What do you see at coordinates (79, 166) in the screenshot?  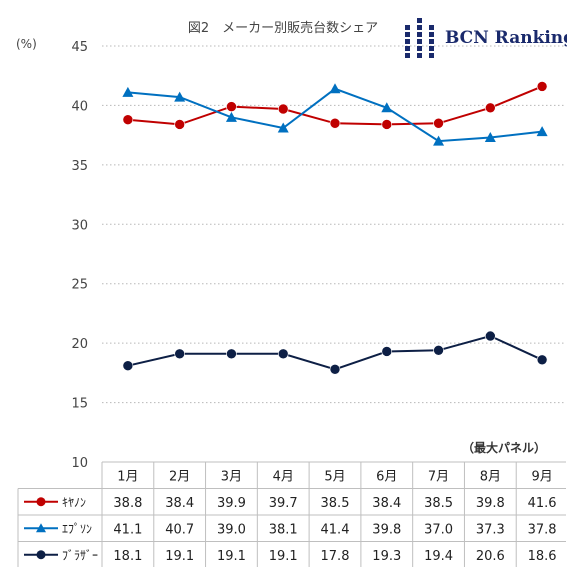 I see `y-tick-label: 35` at bounding box center [79, 166].